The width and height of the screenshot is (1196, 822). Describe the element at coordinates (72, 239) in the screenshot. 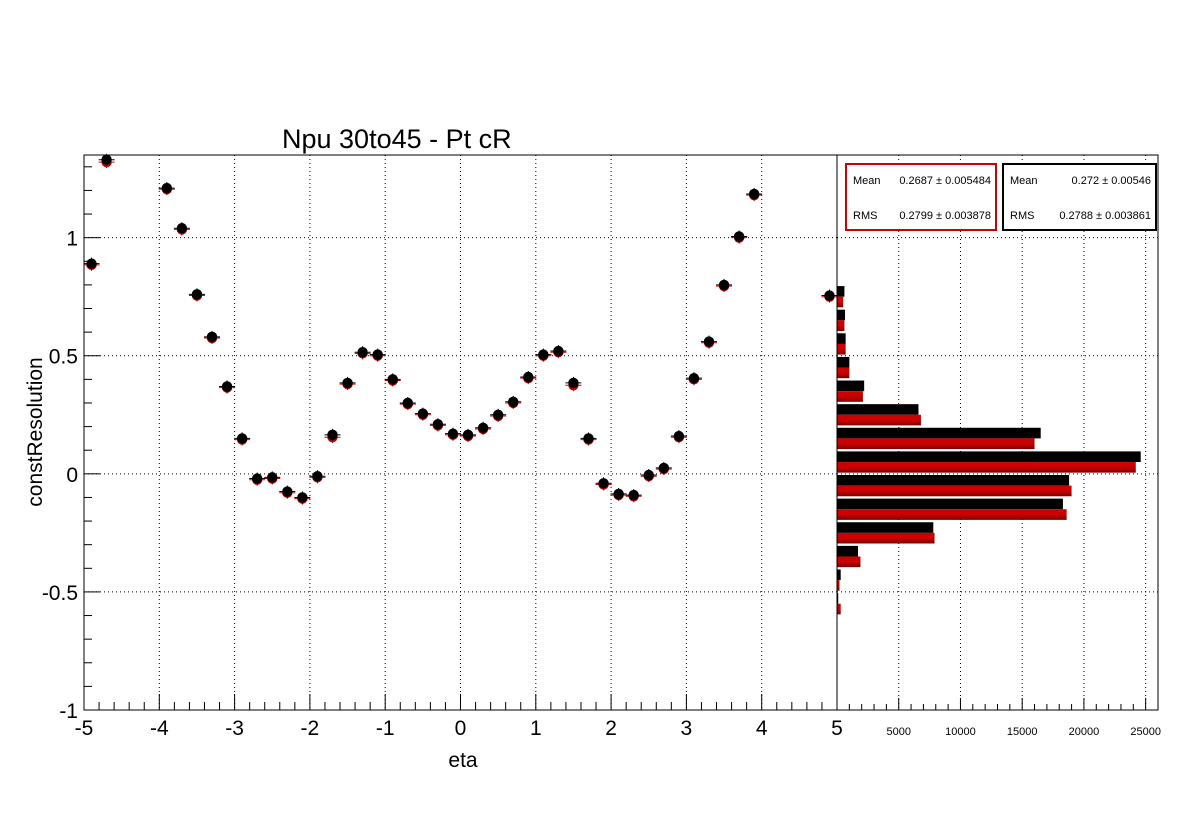

I see `y-tick-label: 1` at that location.